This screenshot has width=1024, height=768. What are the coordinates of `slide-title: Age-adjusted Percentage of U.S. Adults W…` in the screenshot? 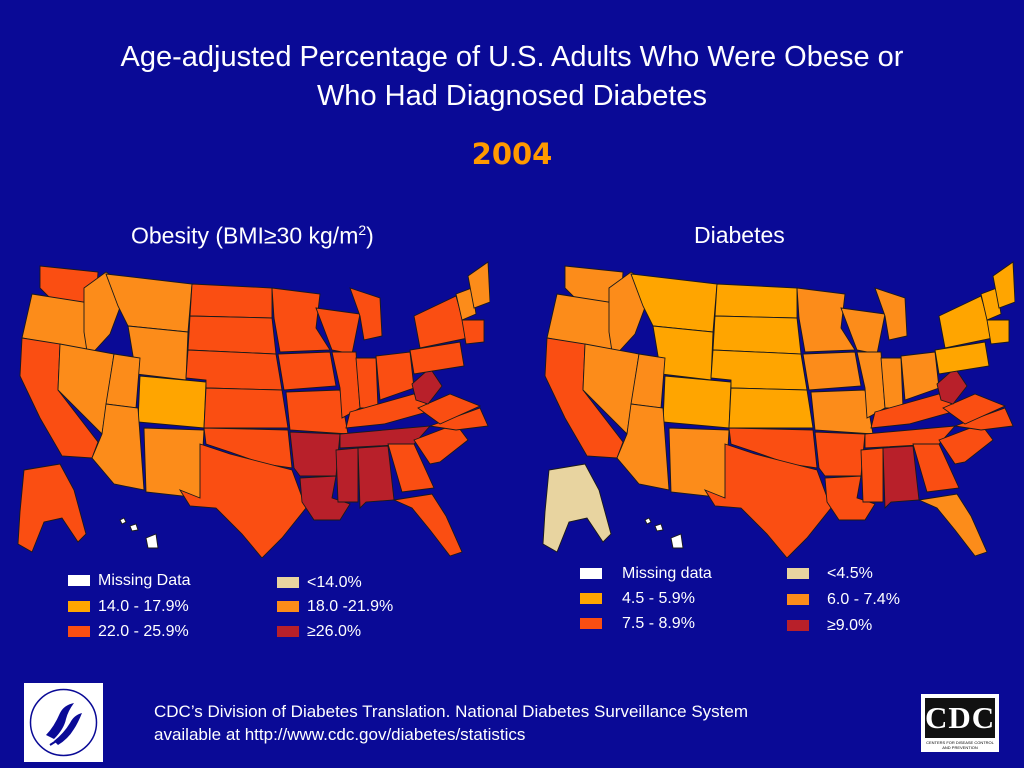 It's located at (512, 77).